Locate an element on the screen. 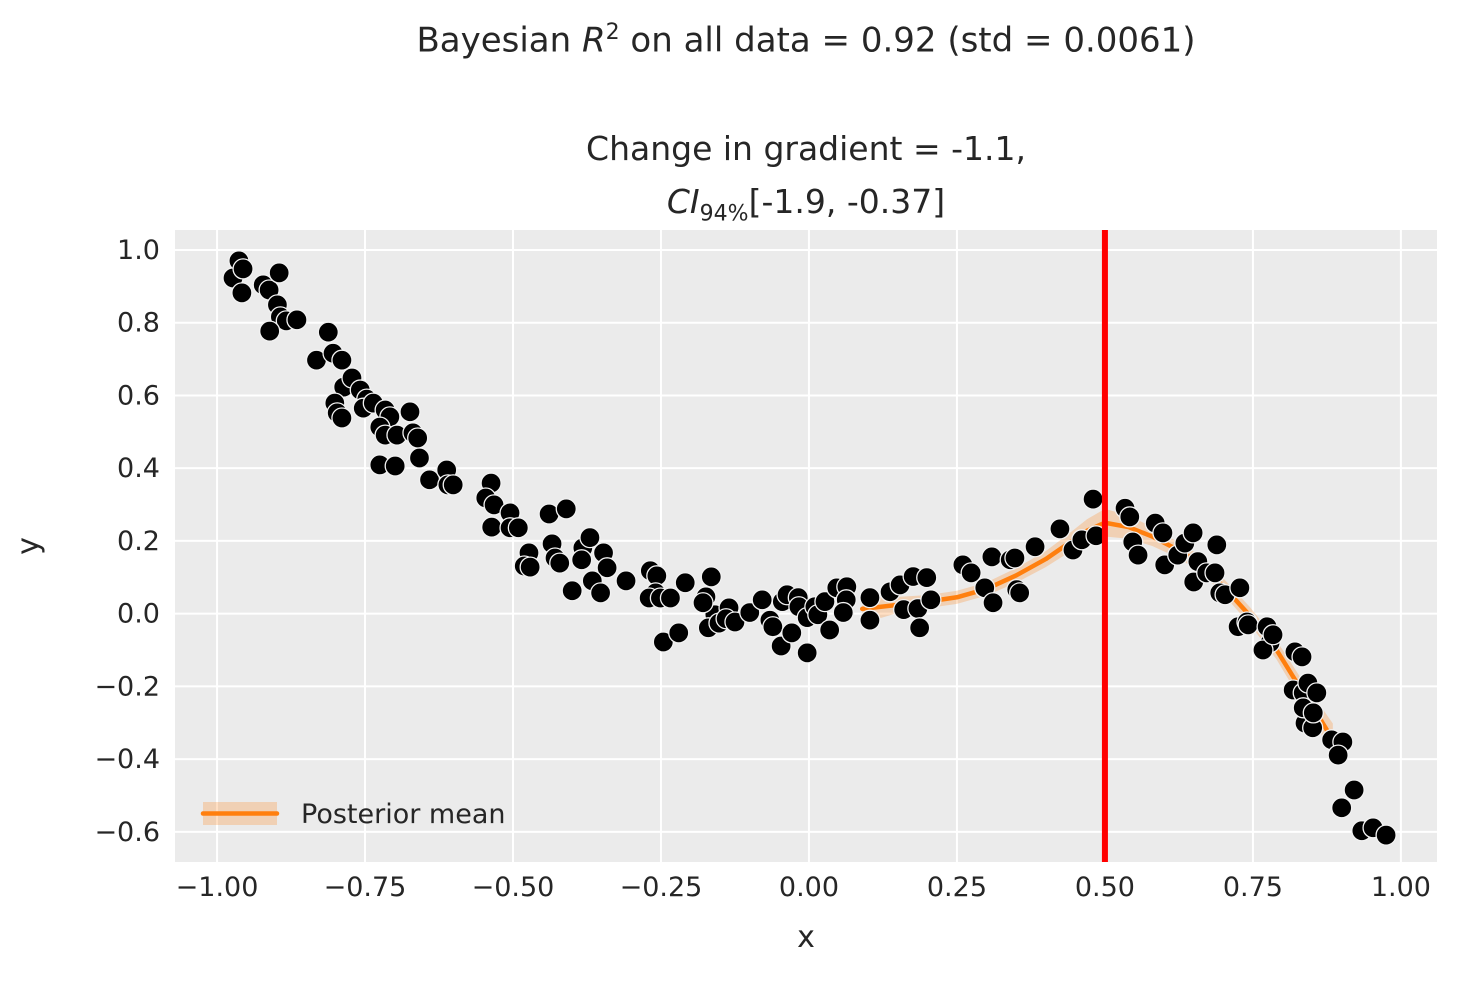 The image size is (1463, 983). subtitle-line2: CI94%[-1.9, -0.37] is located at coordinates (806, 208).